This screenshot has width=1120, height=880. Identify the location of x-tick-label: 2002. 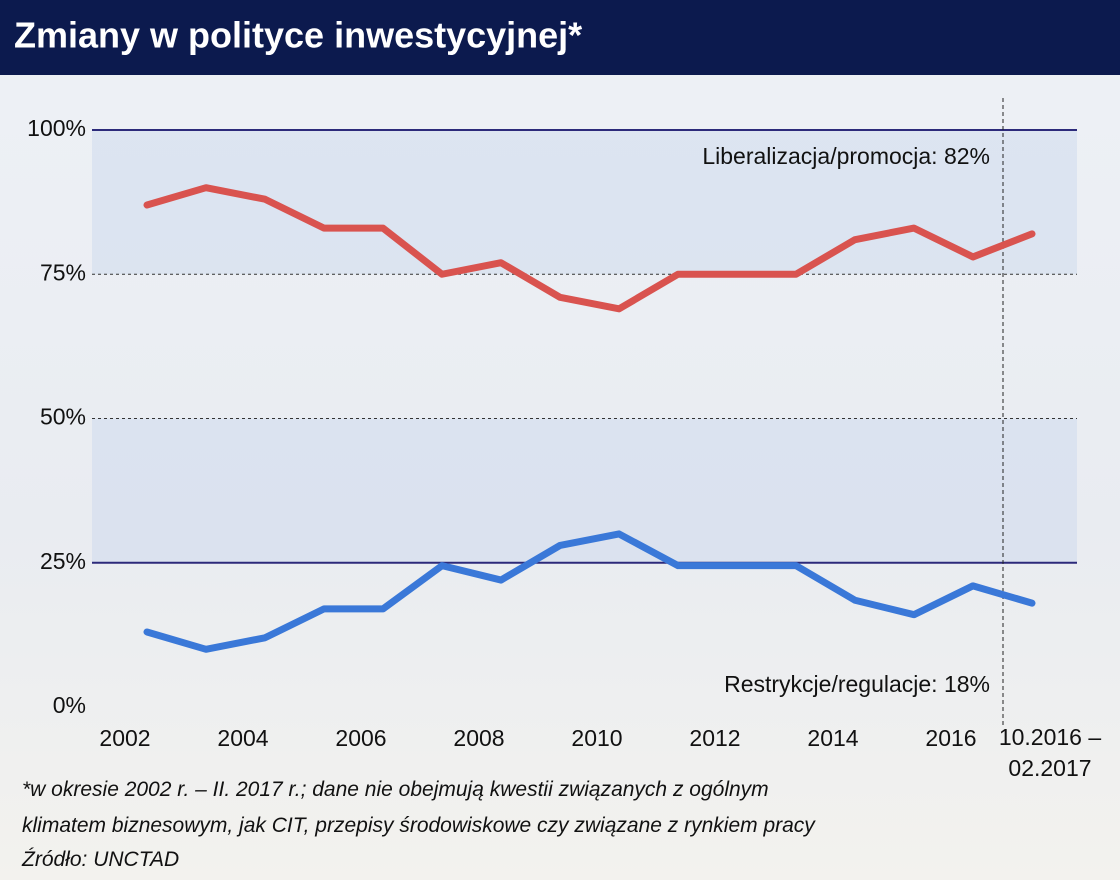
(124, 738).